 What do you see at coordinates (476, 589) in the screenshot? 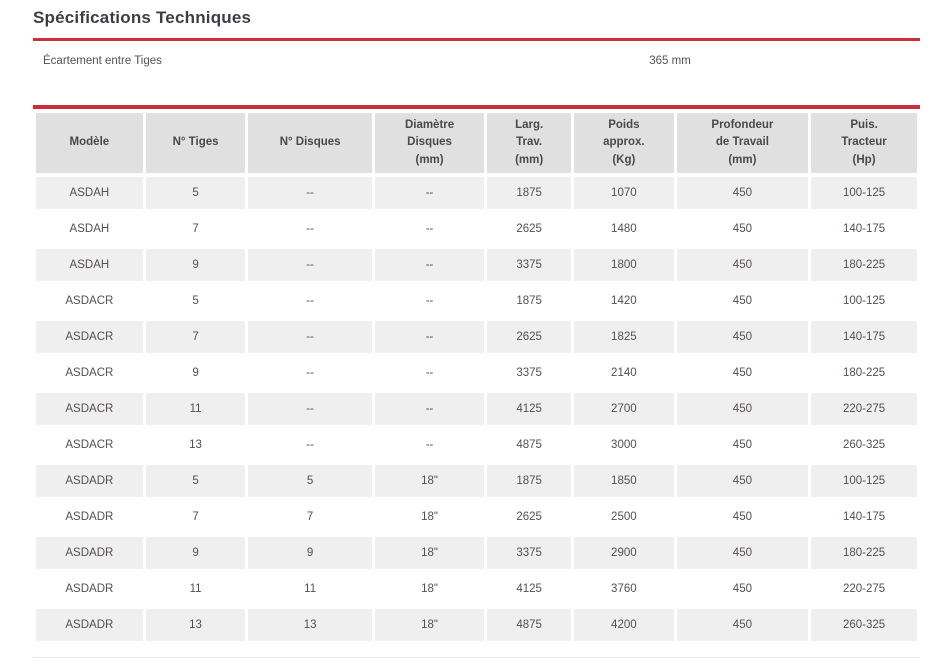
I see `table-row: ASDADR 11 11 18" 4125 3760 450 220-275` at bounding box center [476, 589].